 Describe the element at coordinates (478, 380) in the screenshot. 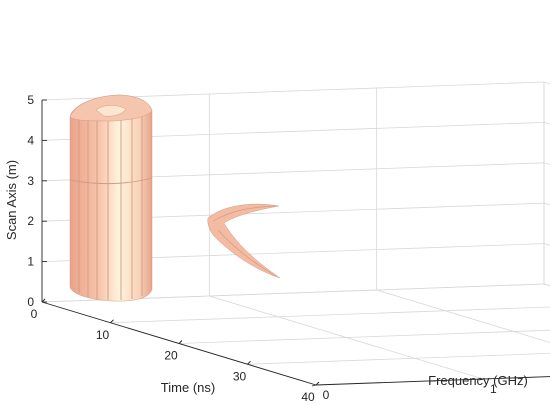

I see `y-axis-label: Frequency (GHz)` at that location.